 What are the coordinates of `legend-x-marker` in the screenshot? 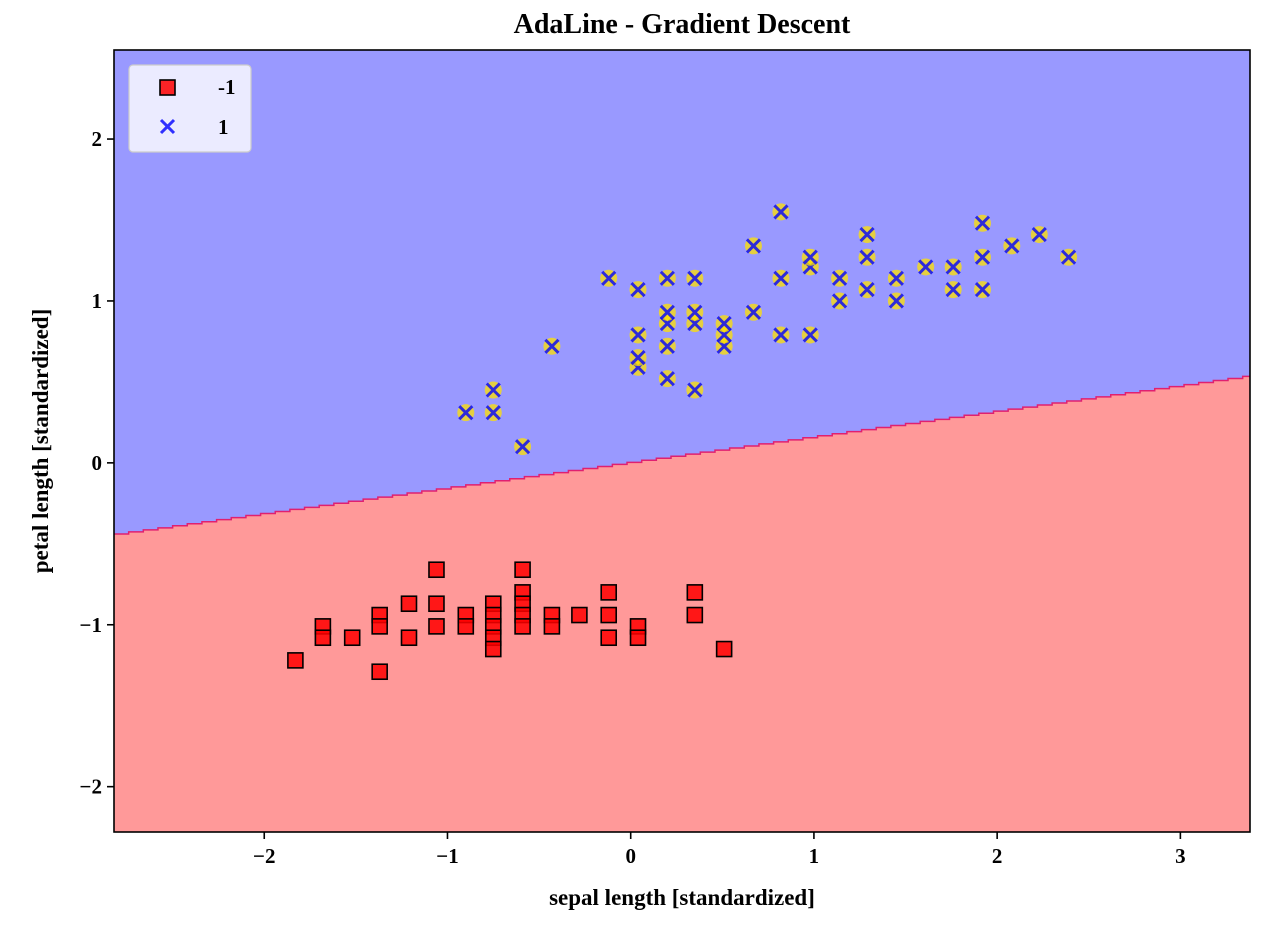 It's located at (167, 126).